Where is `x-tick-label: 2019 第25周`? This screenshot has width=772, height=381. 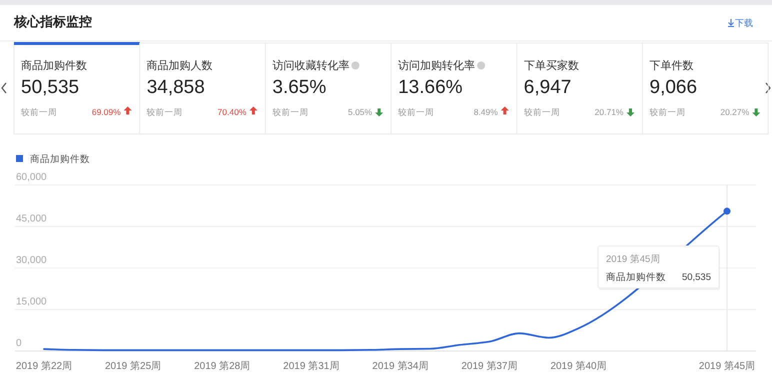
x-tick-label: 2019 第25周 is located at coordinates (133, 366).